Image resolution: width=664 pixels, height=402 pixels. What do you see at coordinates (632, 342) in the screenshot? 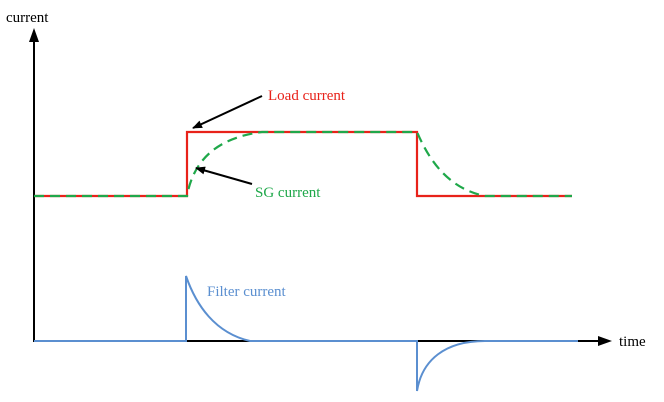
I see `x-axis-label: time` at bounding box center [632, 342].